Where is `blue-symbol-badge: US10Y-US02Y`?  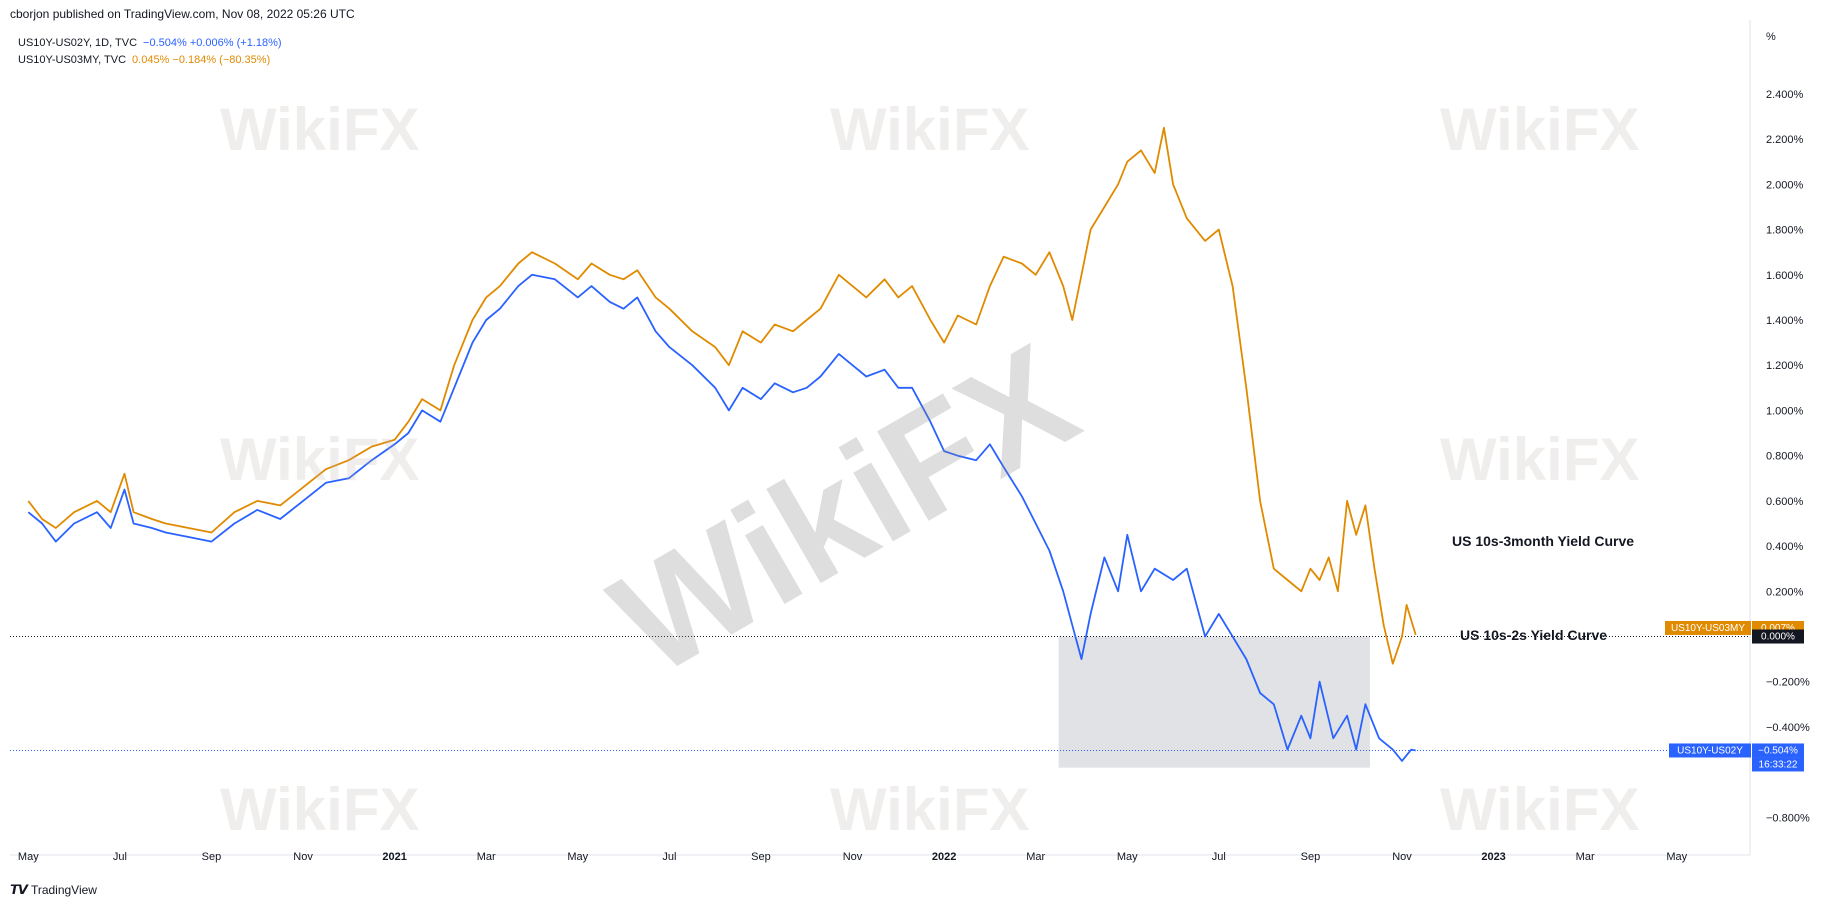
blue-symbol-badge: US10Y-US02Y is located at coordinates (1710, 750).